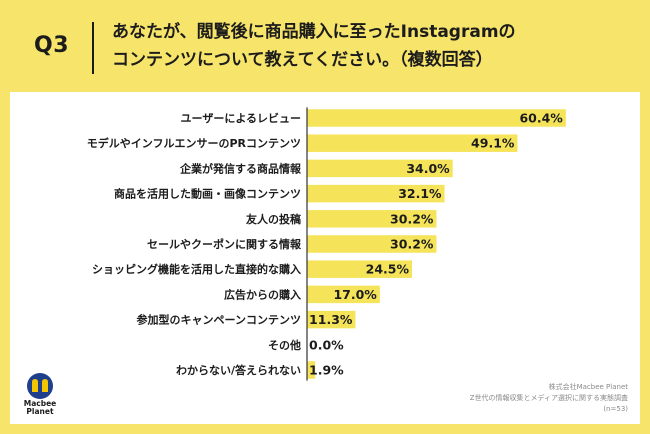 Image resolution: width=650 pixels, height=434 pixels. Describe the element at coordinates (412, 218) in the screenshot. I see `value-label-4: 30.2%` at that location.